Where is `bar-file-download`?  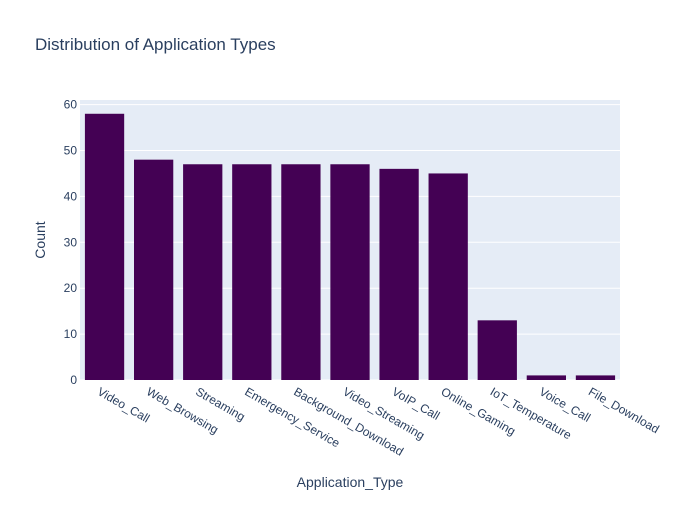
bar-file-download is located at coordinates (595, 377).